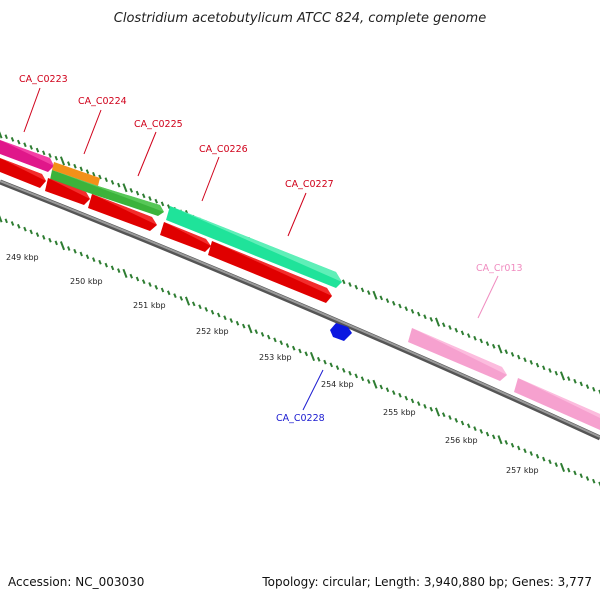 This screenshot has height=600, width=600. What do you see at coordinates (461, 440) in the screenshot?
I see `tick-label-256: 256 kbp` at bounding box center [461, 440].